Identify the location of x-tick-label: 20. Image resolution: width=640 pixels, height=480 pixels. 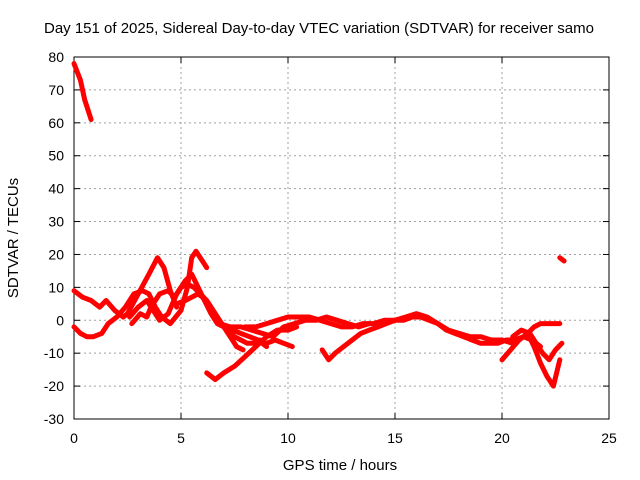
(502, 438).